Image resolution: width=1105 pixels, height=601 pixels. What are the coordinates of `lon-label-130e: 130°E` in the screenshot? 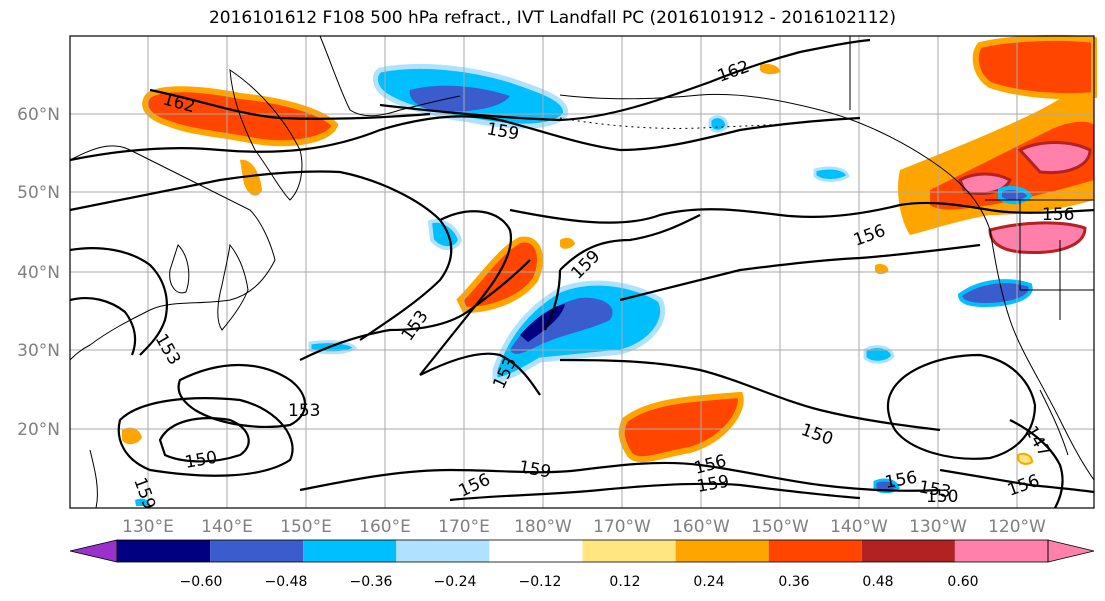 It's located at (148, 527).